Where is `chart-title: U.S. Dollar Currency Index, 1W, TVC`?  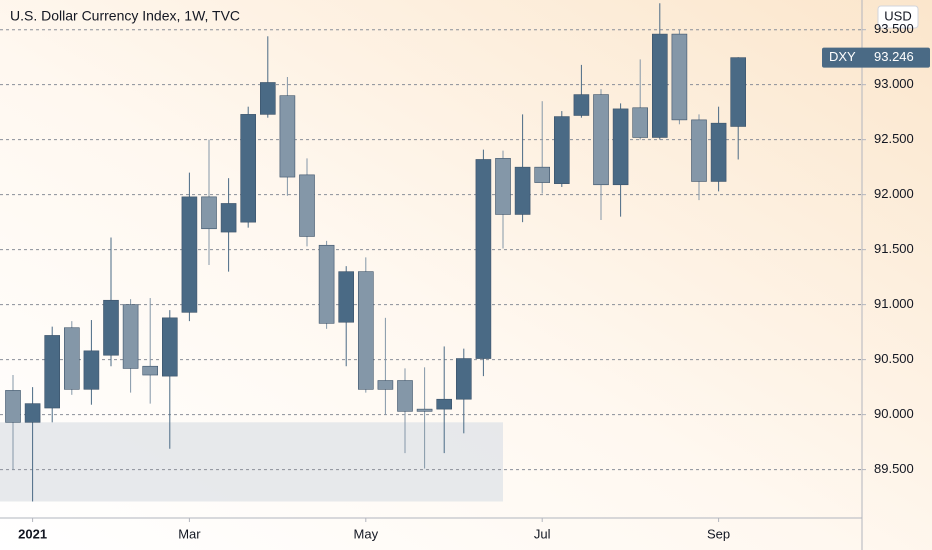 chart-title: U.S. Dollar Currency Index, 1W, TVC is located at coordinates (125, 16).